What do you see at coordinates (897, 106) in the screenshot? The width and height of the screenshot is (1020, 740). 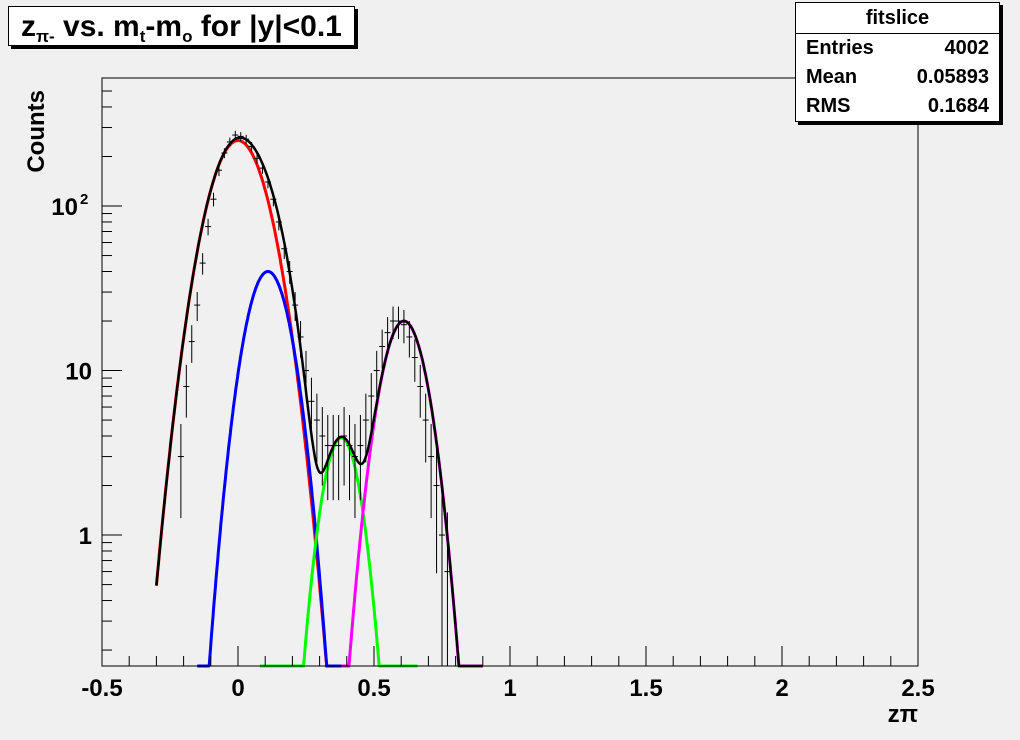 I see `stats-row-rms: RMS 0.1684` at bounding box center [897, 106].